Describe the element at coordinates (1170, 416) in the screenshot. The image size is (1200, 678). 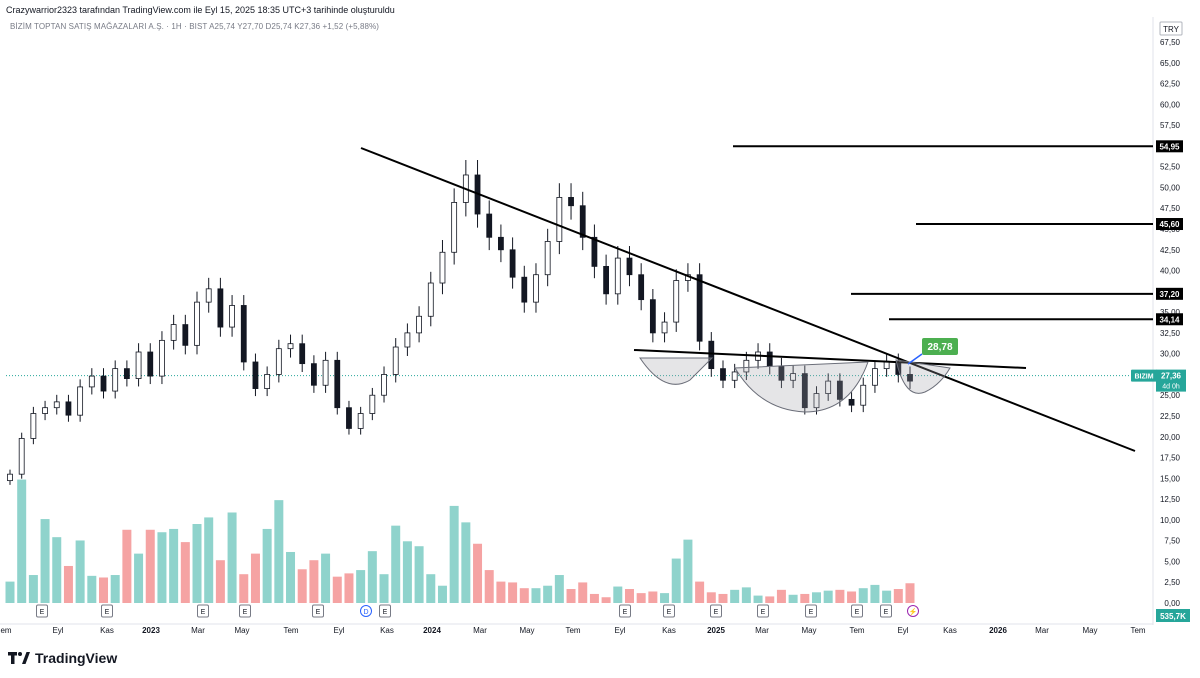
I see `y-tick-label: 22,50` at that location.